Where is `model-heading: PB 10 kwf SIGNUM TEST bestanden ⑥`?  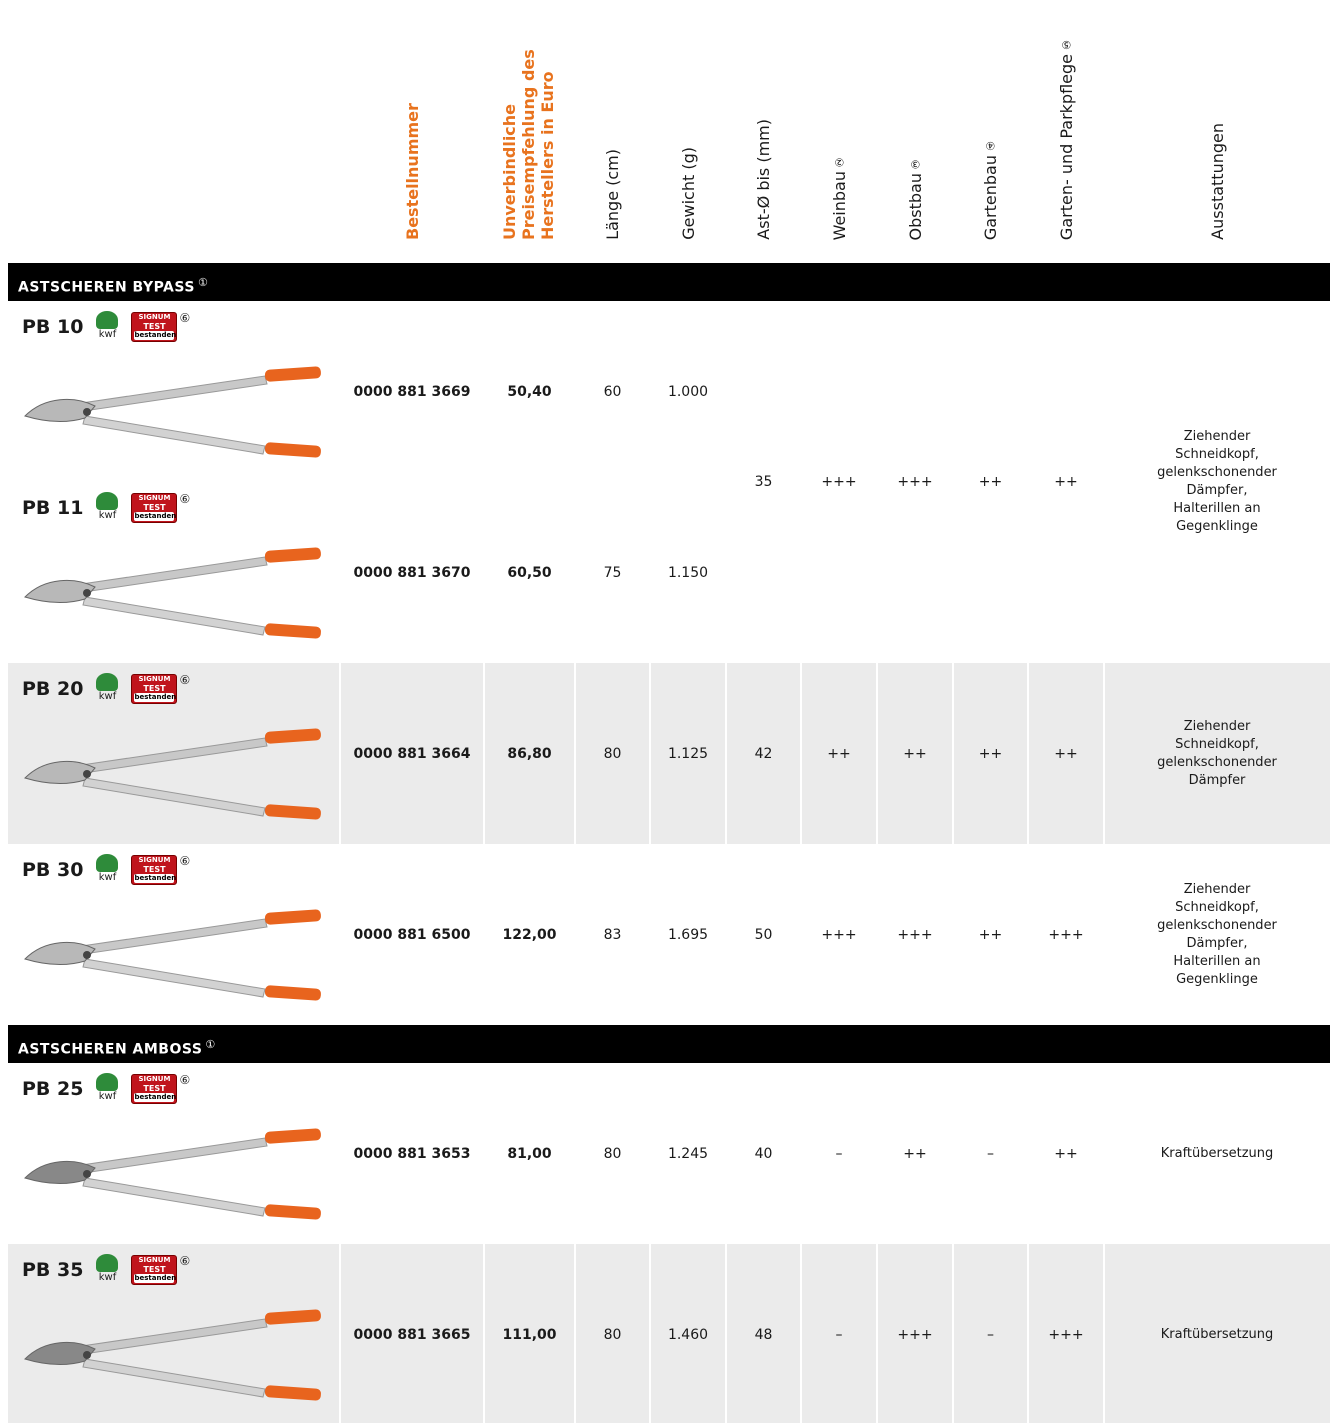
model-heading: PB 10 kwf SIGNUM TEST bestanden ⑥ is located at coordinates (106, 327).